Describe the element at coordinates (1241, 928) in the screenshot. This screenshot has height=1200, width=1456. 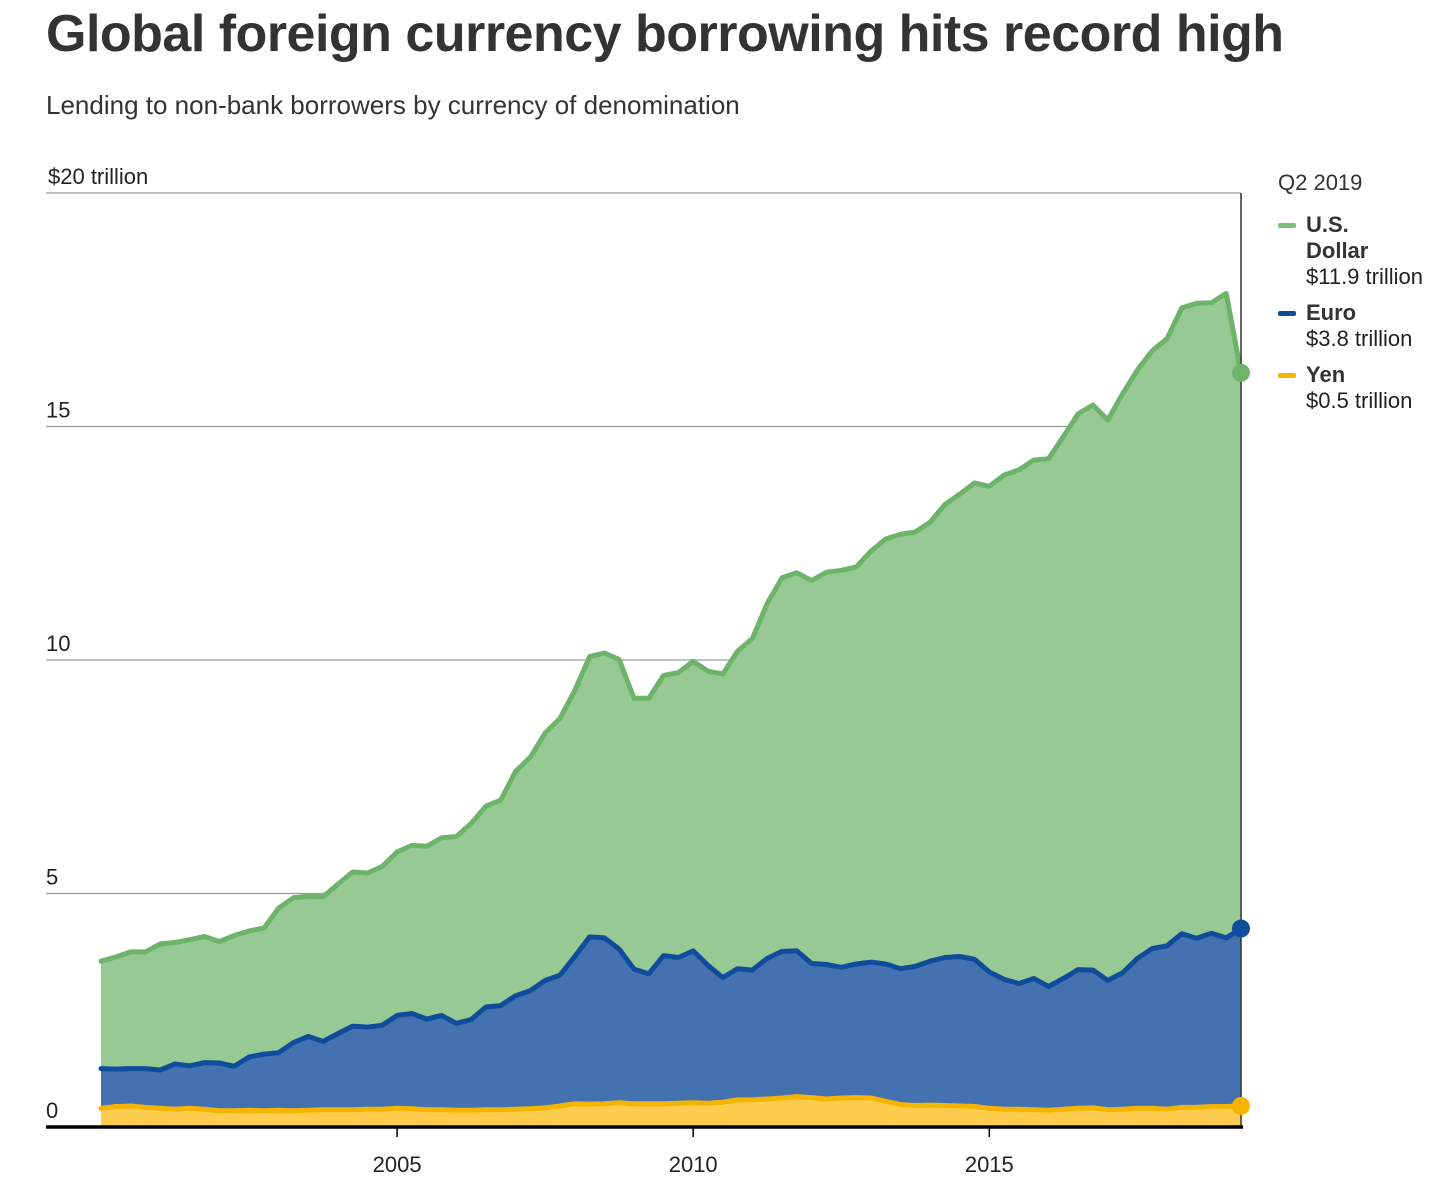
I see `endpoint-euro` at that location.